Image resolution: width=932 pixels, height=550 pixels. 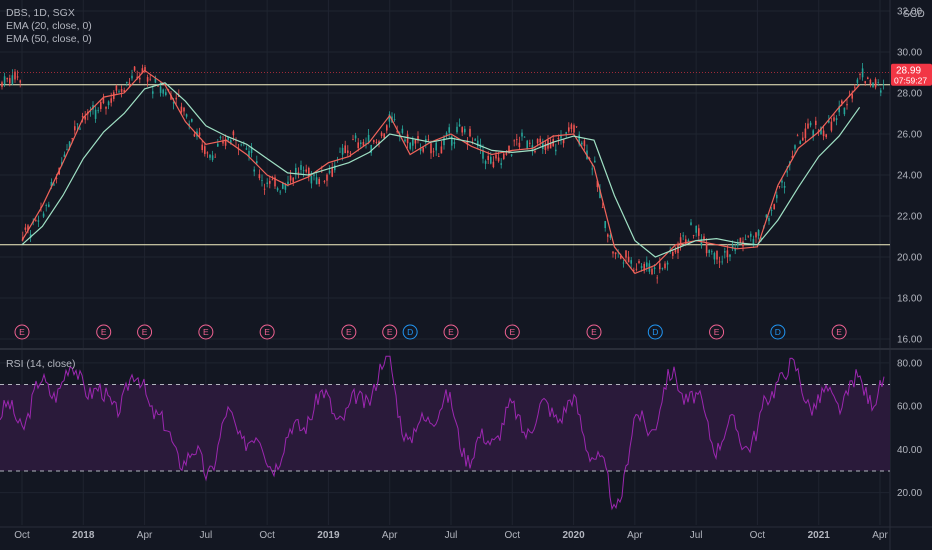 I want to click on price-axis-label: 28.00, so click(x=909, y=94).